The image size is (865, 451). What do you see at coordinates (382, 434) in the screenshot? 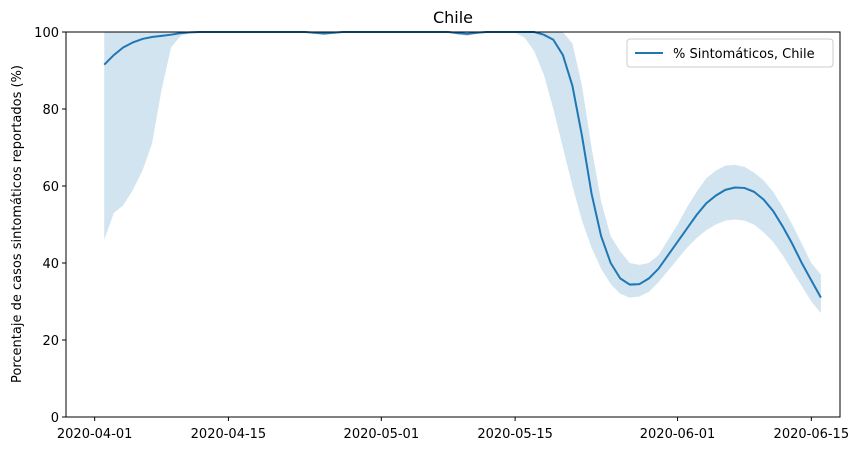
I see `x-tick-label: 2020-05-01` at bounding box center [382, 434].